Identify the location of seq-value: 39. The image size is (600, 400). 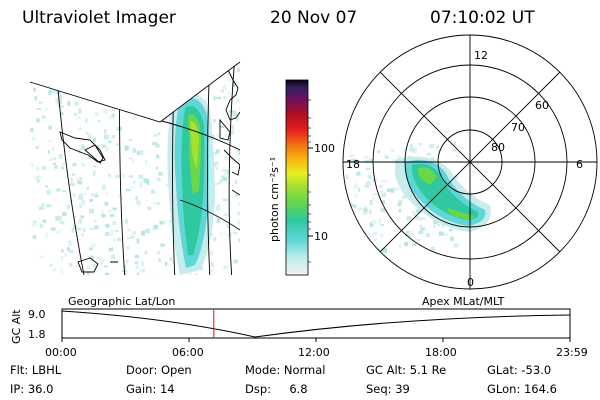
(402, 389).